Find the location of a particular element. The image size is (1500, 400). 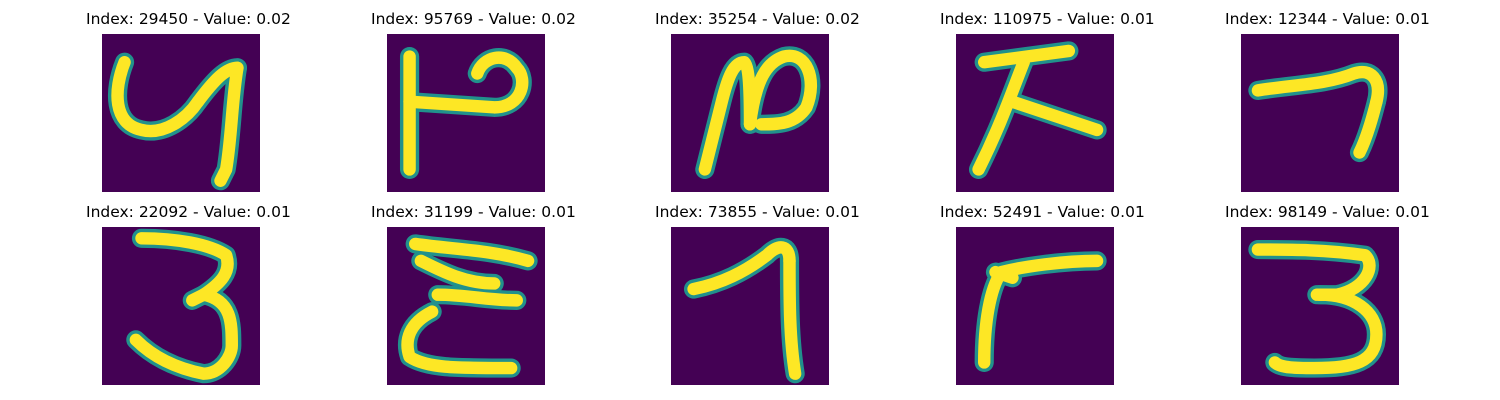

panel-title: Index: 95769 - Value: 0.02 is located at coordinates (466, 19).